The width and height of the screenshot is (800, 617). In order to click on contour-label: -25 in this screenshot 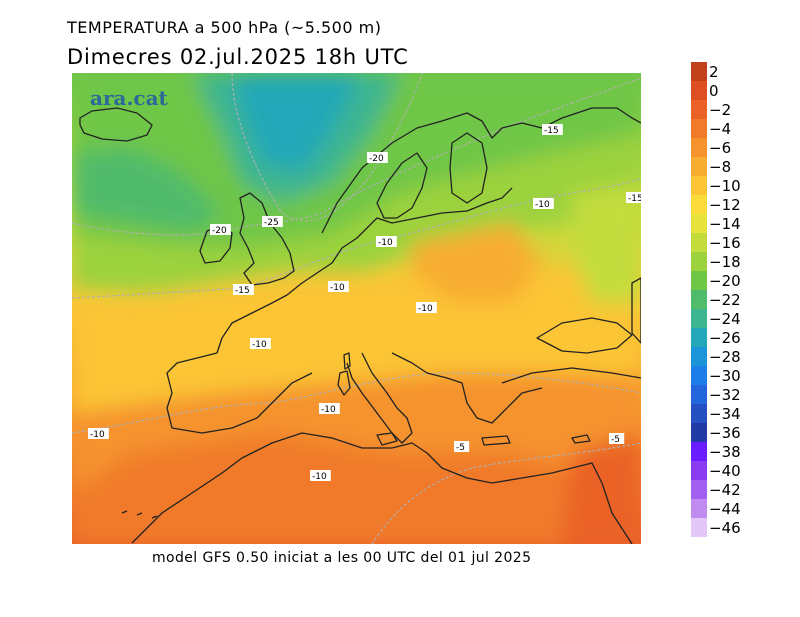, I will do `click(272, 222)`.